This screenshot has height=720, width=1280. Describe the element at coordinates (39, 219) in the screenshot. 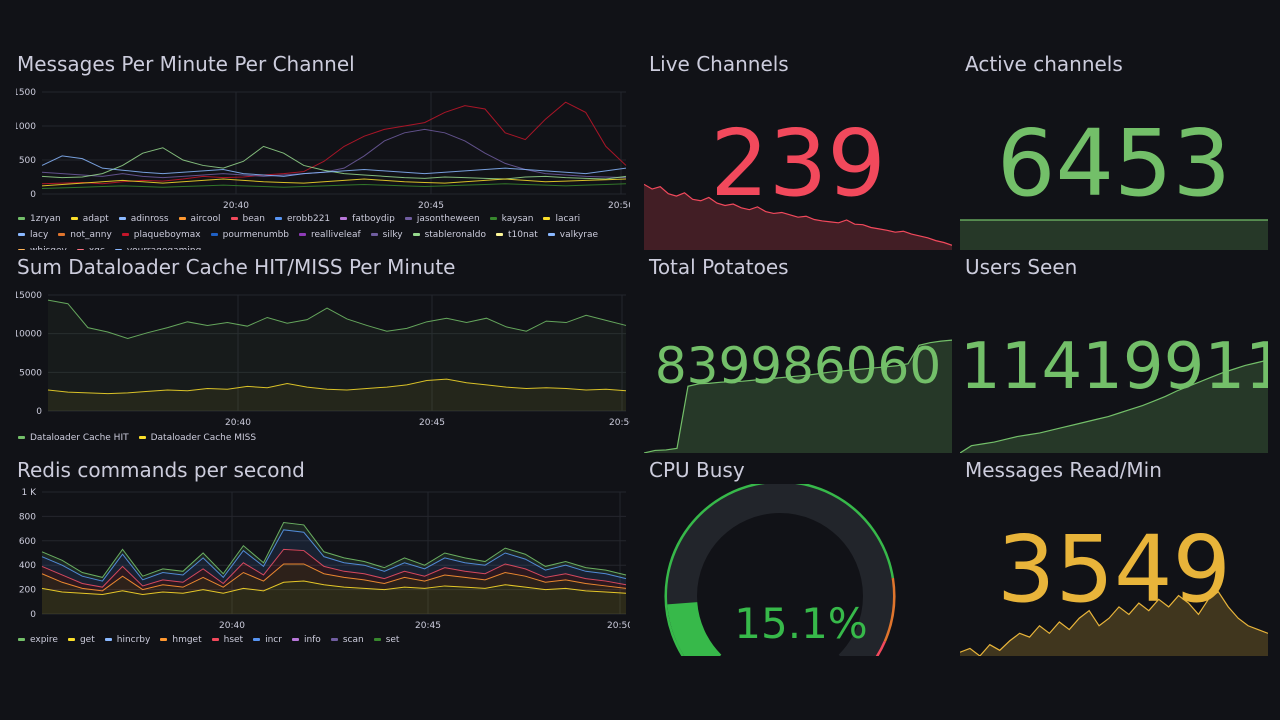

I see `legend-item-1zryan: 1zryan` at that location.